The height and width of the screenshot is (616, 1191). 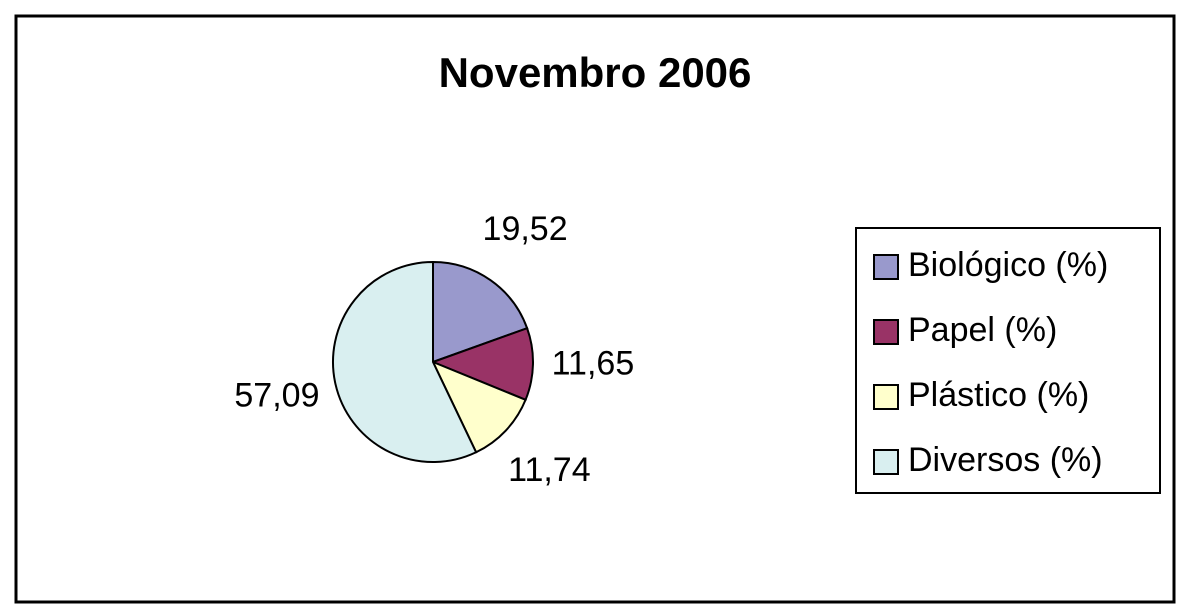 What do you see at coordinates (595, 72) in the screenshot?
I see `chart-title: Novembro 2006` at bounding box center [595, 72].